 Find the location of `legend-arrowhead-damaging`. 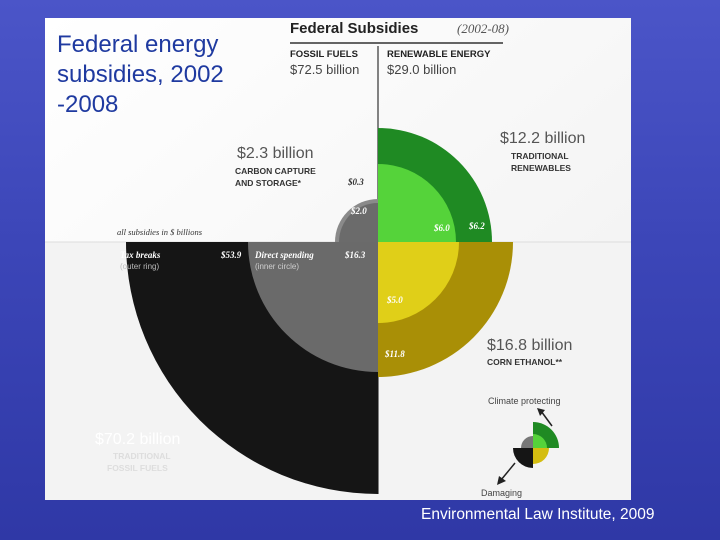

legend-arrowhead-damaging is located at coordinates (501, 480).